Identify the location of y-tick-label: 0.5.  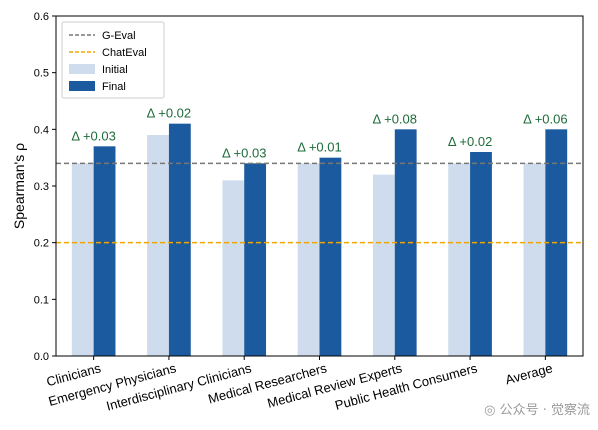
(41, 74).